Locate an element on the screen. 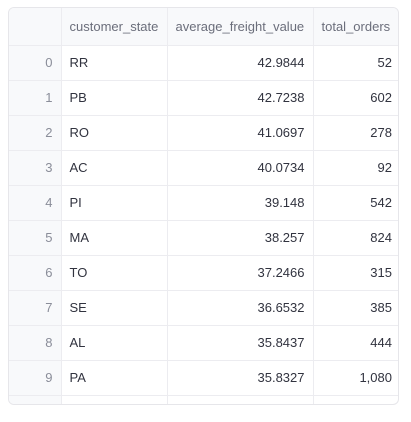  total-orders-cell: 278 is located at coordinates (355, 133).